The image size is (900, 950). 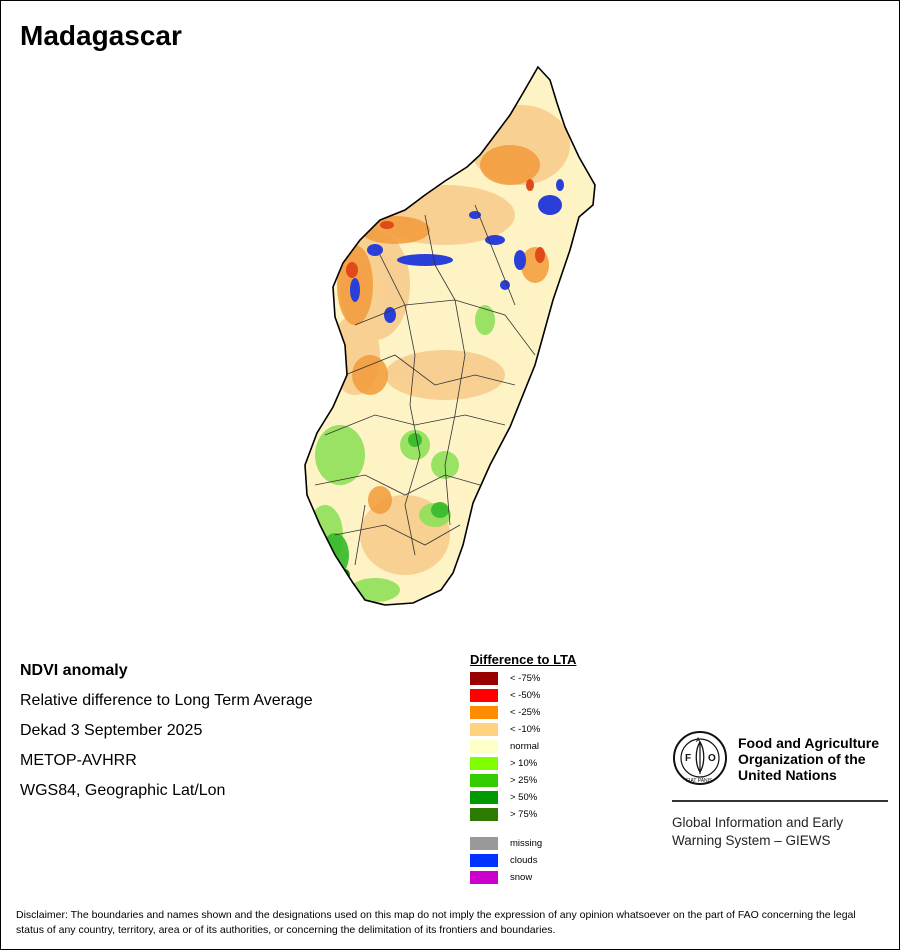 What do you see at coordinates (570, 797) in the screenshot?
I see `legend-item: > 50%` at bounding box center [570, 797].